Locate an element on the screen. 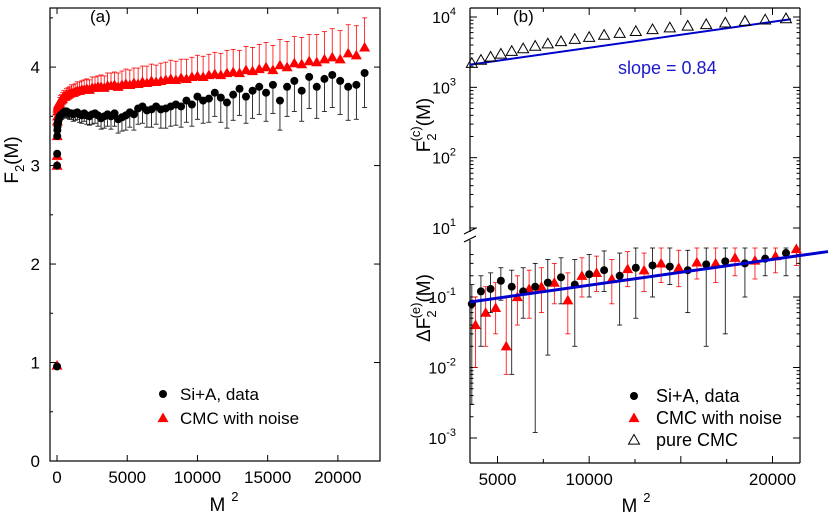 The width and height of the screenshot is (830, 524). y-tick-label: 4 is located at coordinates (35, 67).